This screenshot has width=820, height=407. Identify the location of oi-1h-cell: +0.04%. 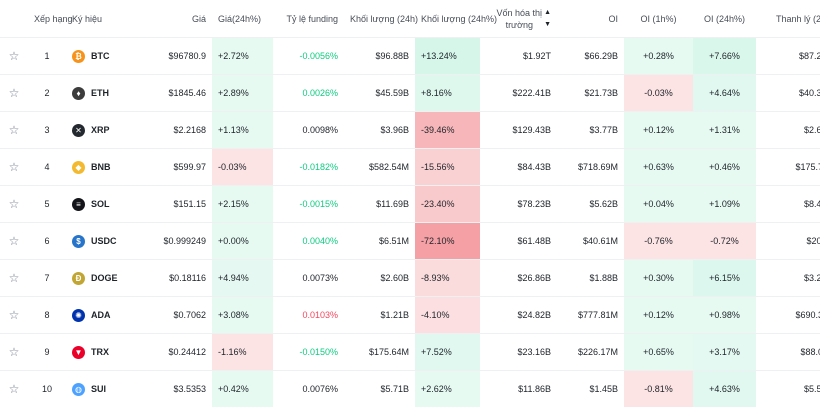
(658, 204).